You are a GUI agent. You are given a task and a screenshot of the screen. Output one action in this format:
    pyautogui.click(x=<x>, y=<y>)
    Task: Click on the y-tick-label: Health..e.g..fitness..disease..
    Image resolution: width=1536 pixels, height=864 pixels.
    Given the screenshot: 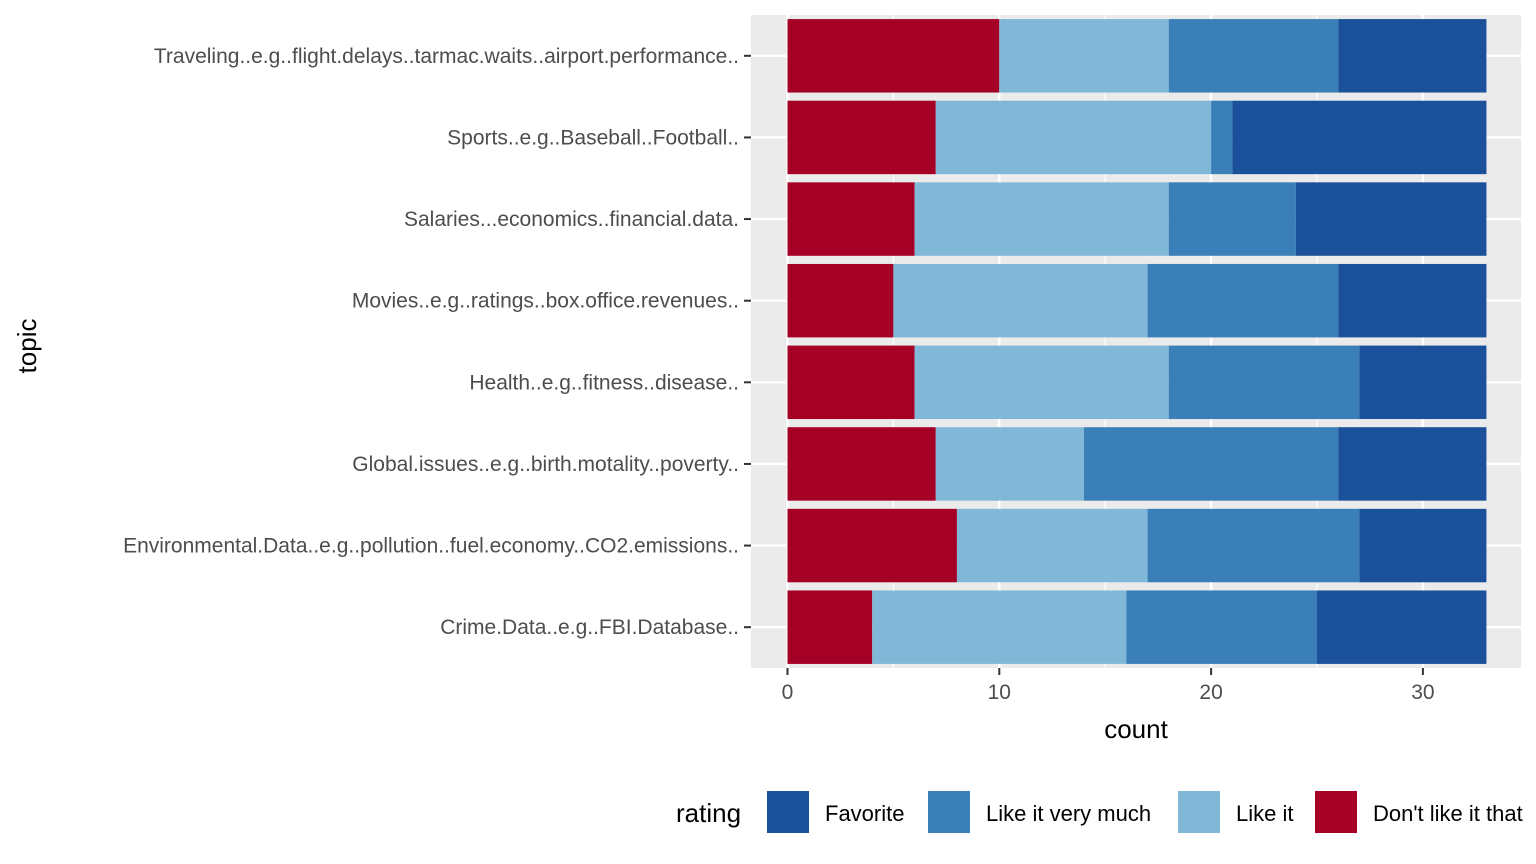 What is the action you would take?
    pyautogui.click(x=604, y=382)
    